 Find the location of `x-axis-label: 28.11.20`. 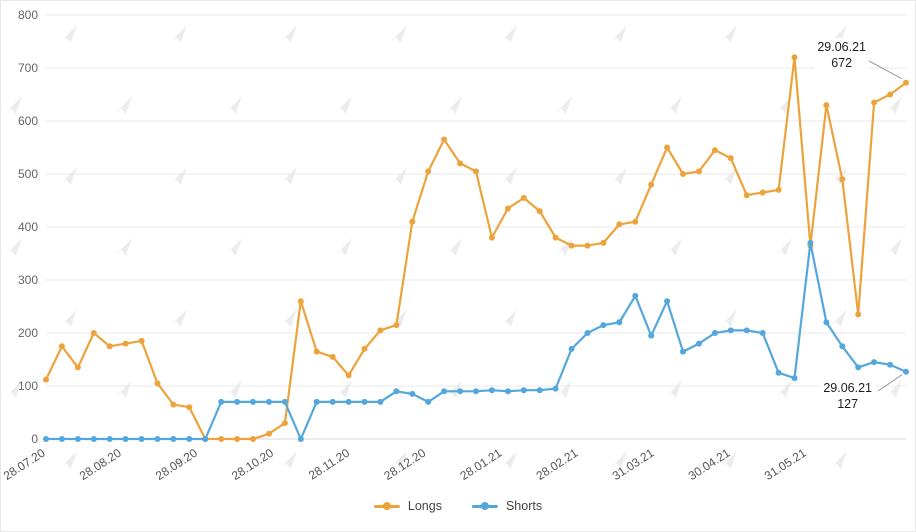

x-axis-label: 28.11.20 is located at coordinates (329, 464).